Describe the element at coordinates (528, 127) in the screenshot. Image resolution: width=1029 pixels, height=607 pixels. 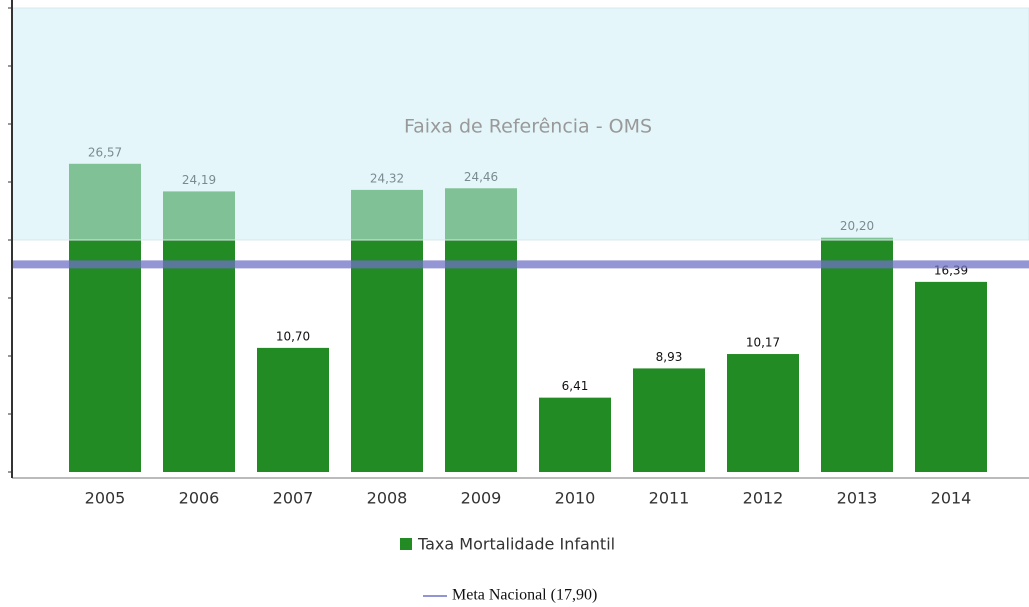
I see `reference-band-label: Faixa de Referência - OMS` at that location.